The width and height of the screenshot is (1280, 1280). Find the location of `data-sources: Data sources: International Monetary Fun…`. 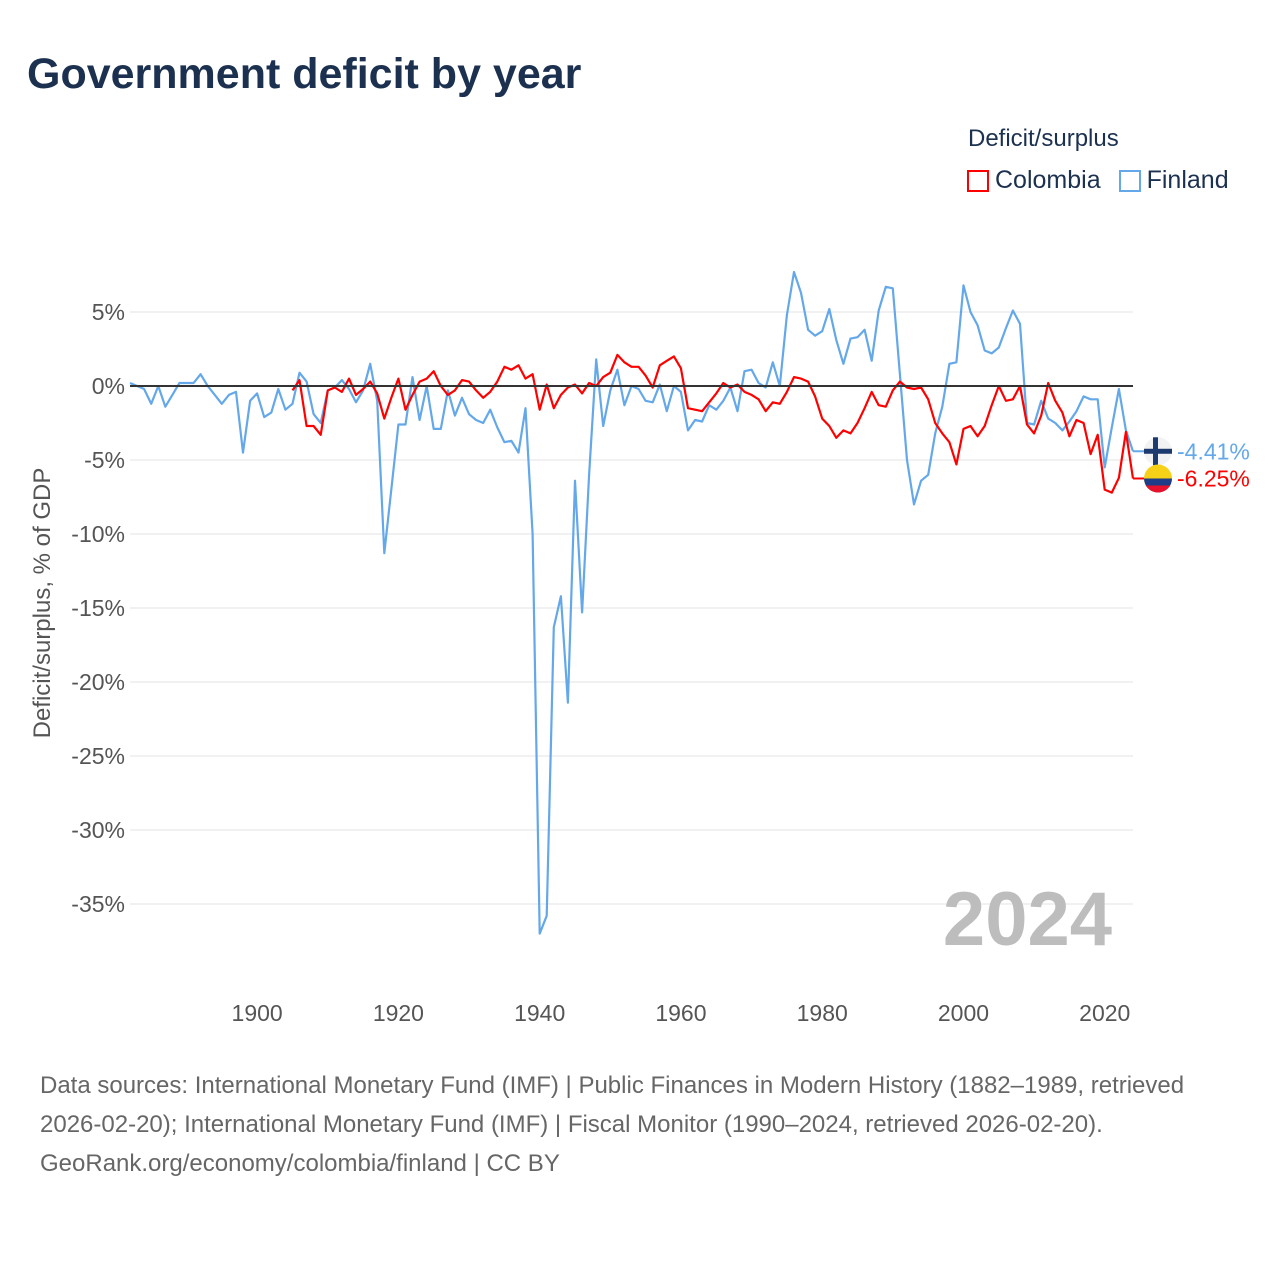

data-sources: Data sources: International Monetary Fun… is located at coordinates (612, 1105).